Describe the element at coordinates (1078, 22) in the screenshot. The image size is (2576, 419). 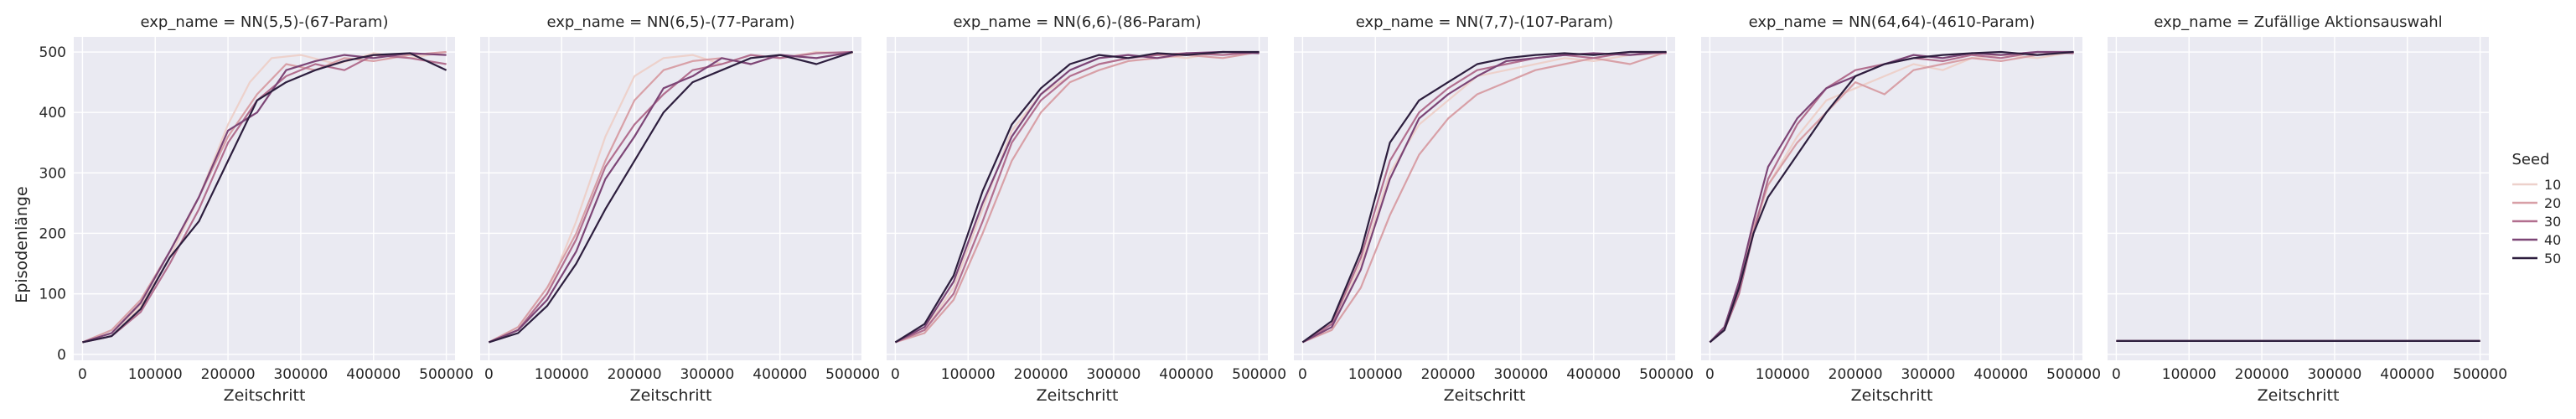
I see `panel-title: exp_name = NN(6,6)-(86-Param)` at that location.